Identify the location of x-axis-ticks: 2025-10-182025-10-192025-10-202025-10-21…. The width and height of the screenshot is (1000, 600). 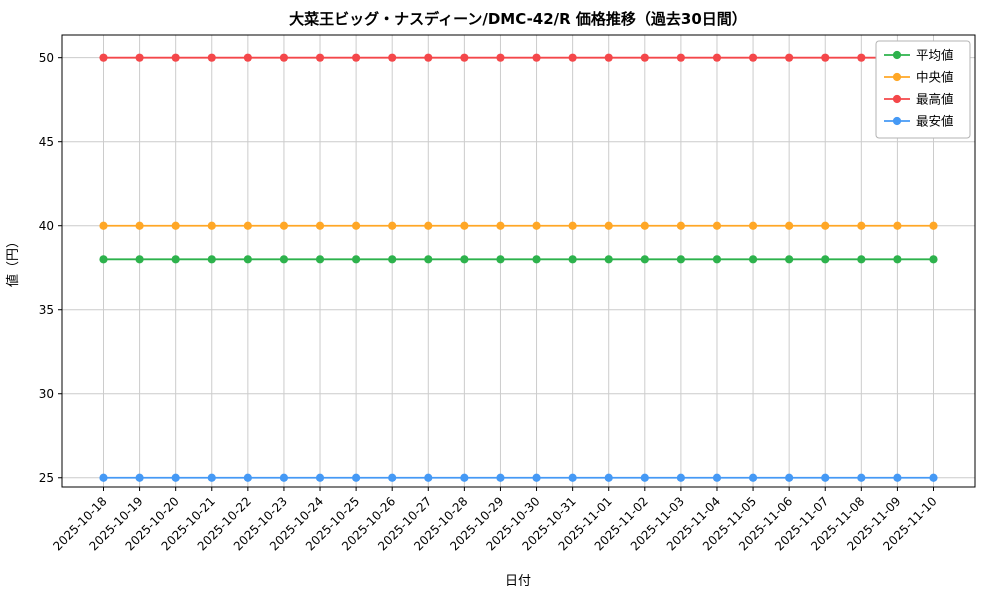
(495, 520).